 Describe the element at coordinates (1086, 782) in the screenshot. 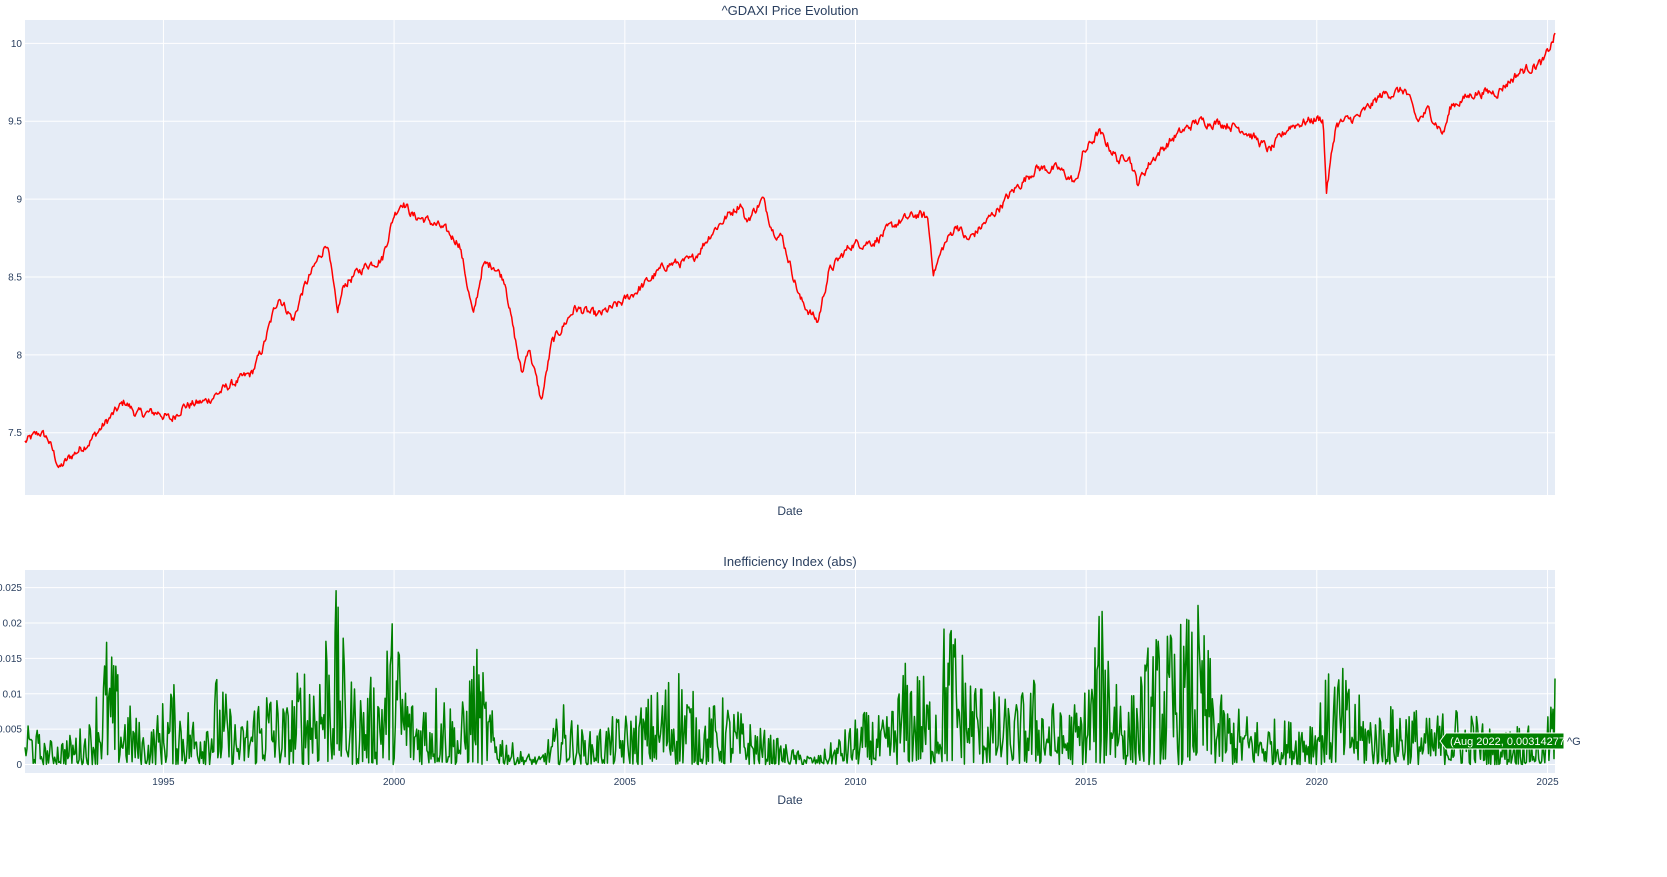

I see `inefficiency-x-tick-label: 2015` at that location.